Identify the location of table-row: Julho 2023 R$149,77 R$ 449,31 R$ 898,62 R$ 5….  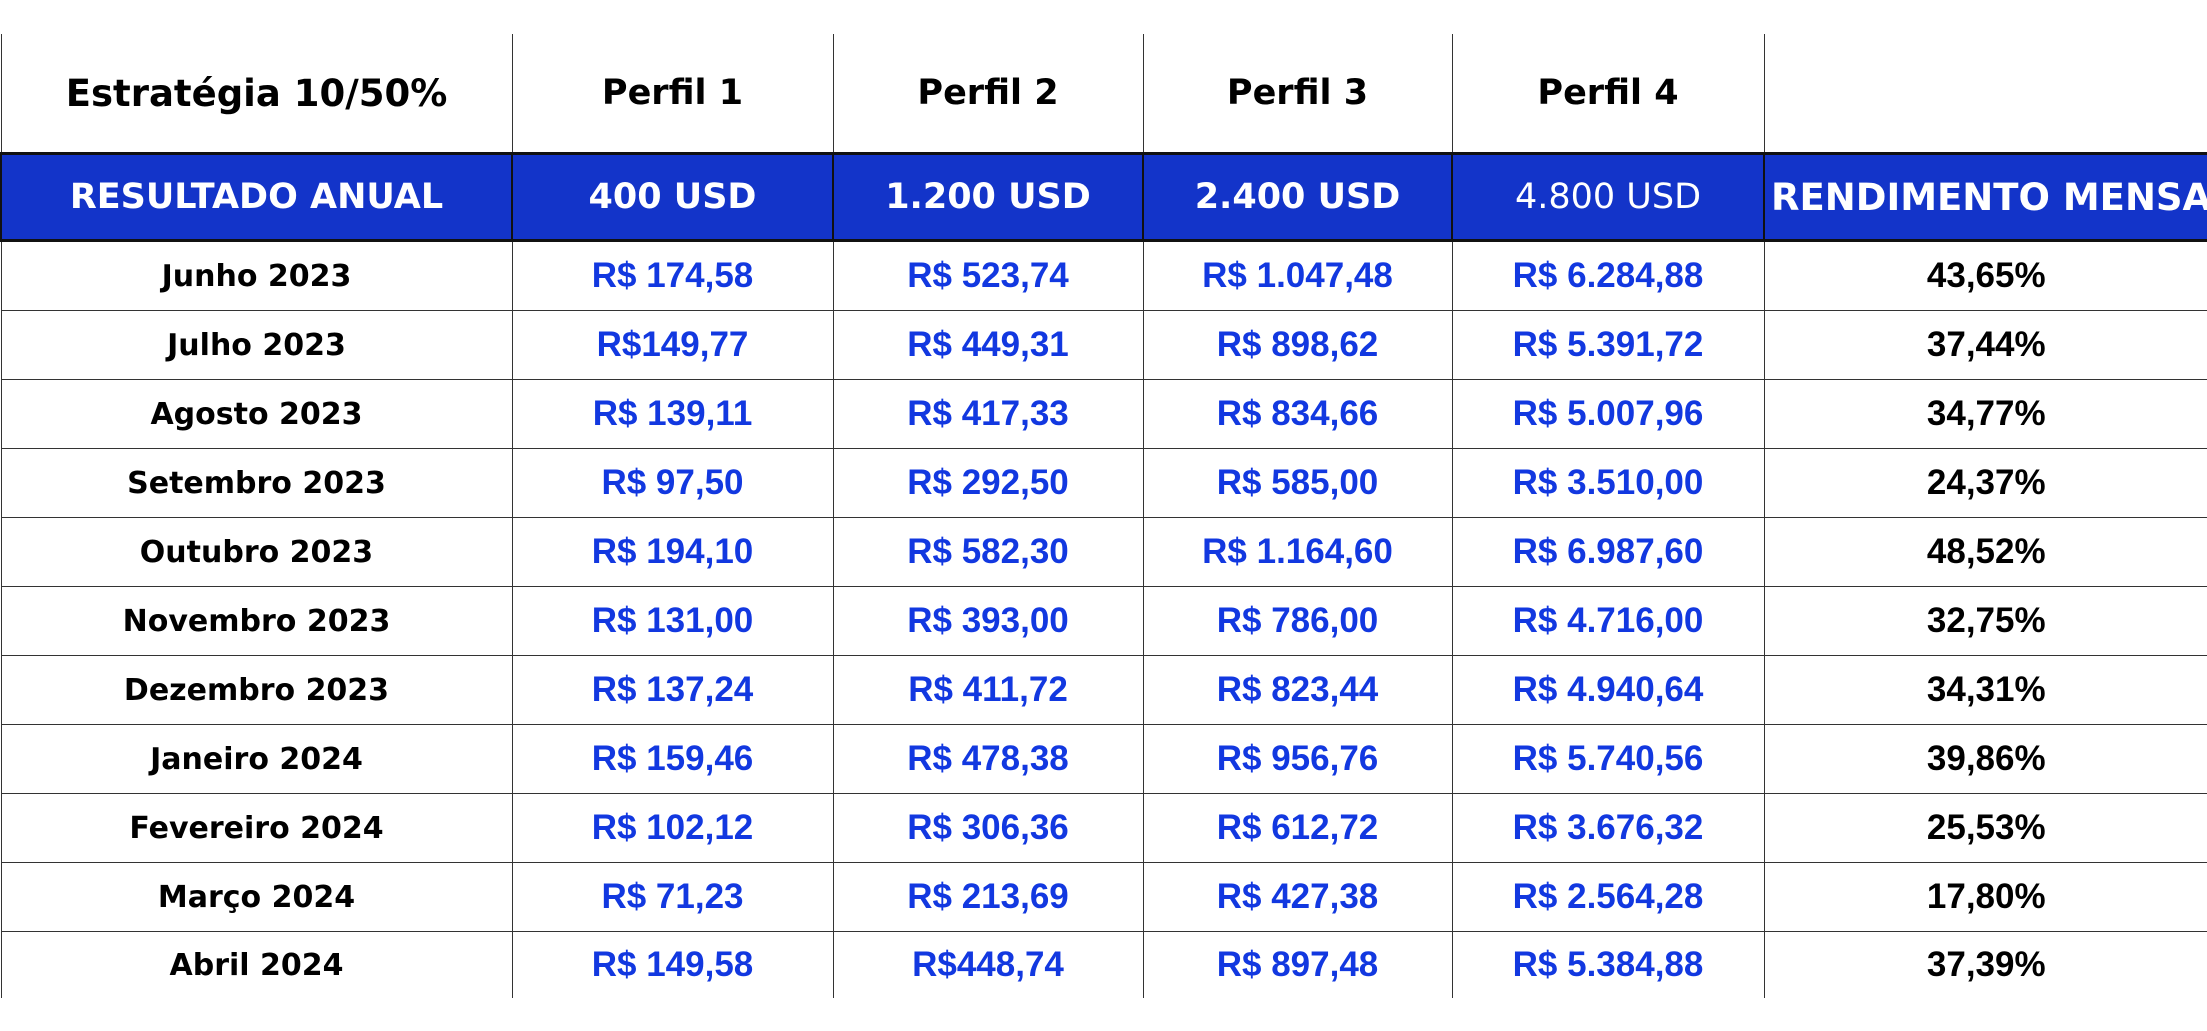
(1103, 345).